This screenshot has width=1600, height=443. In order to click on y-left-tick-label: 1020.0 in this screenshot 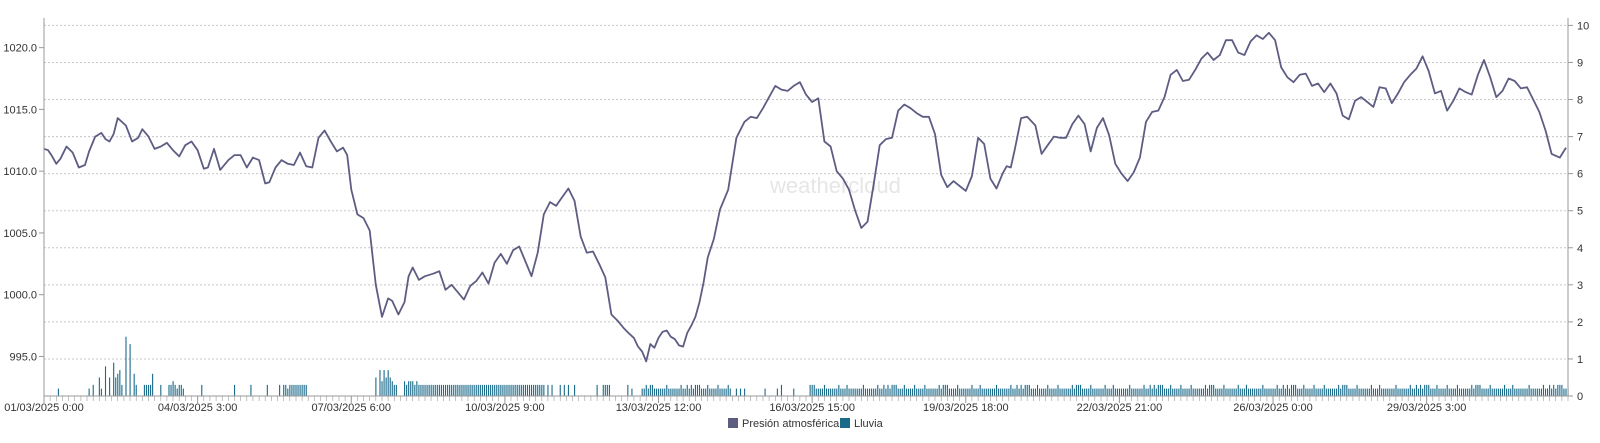, I will do `click(20, 49)`.